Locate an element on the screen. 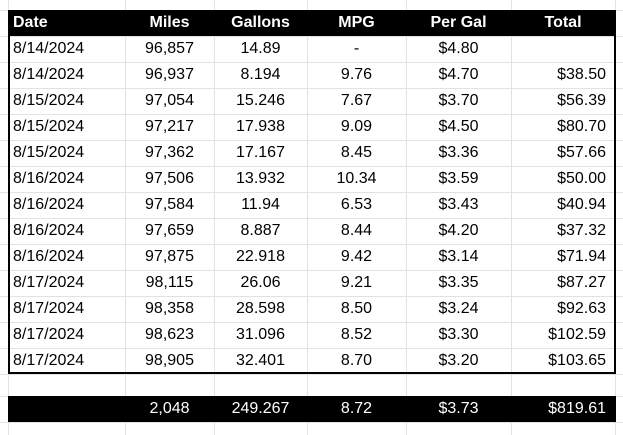 The width and height of the screenshot is (623, 435). cell-total: $87.27 is located at coordinates (581, 282).